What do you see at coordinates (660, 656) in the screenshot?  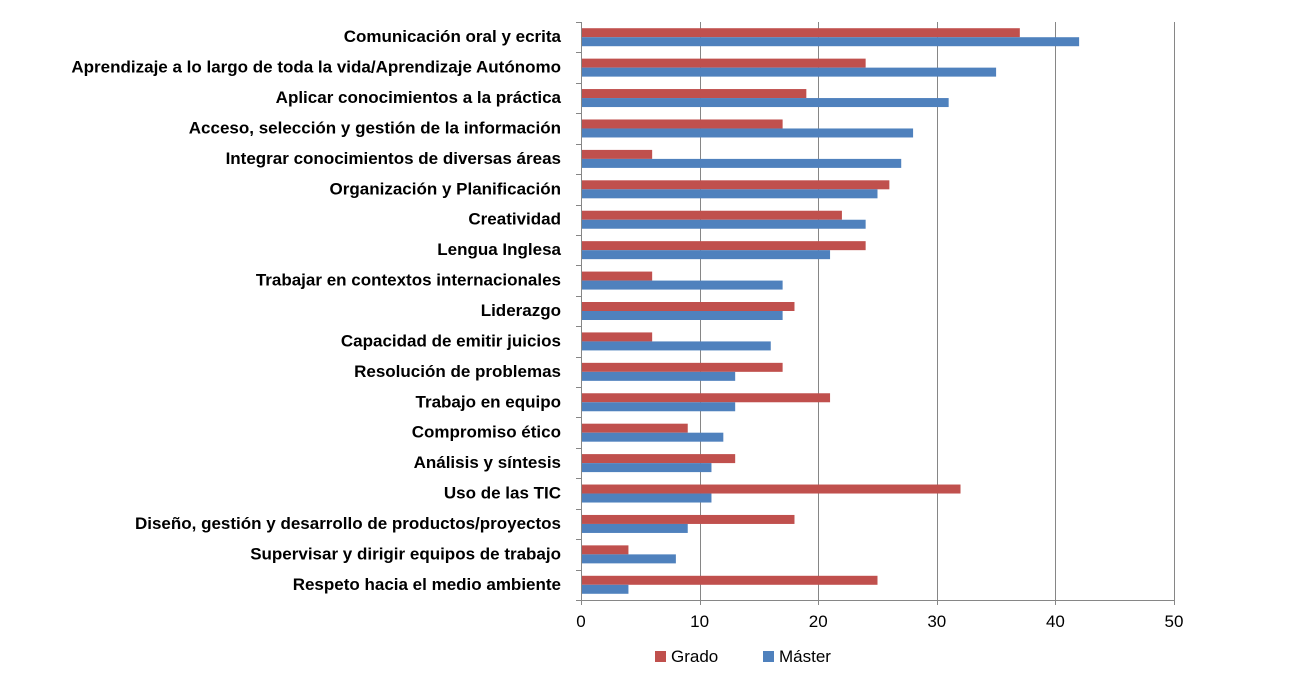 I see `legend-swatch-grado` at bounding box center [660, 656].